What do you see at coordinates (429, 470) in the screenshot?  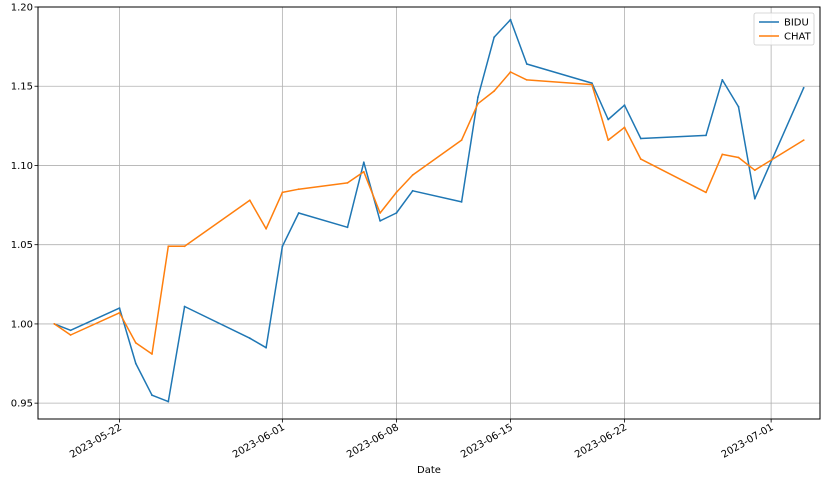 I see `x-axis-label: Date` at bounding box center [429, 470].